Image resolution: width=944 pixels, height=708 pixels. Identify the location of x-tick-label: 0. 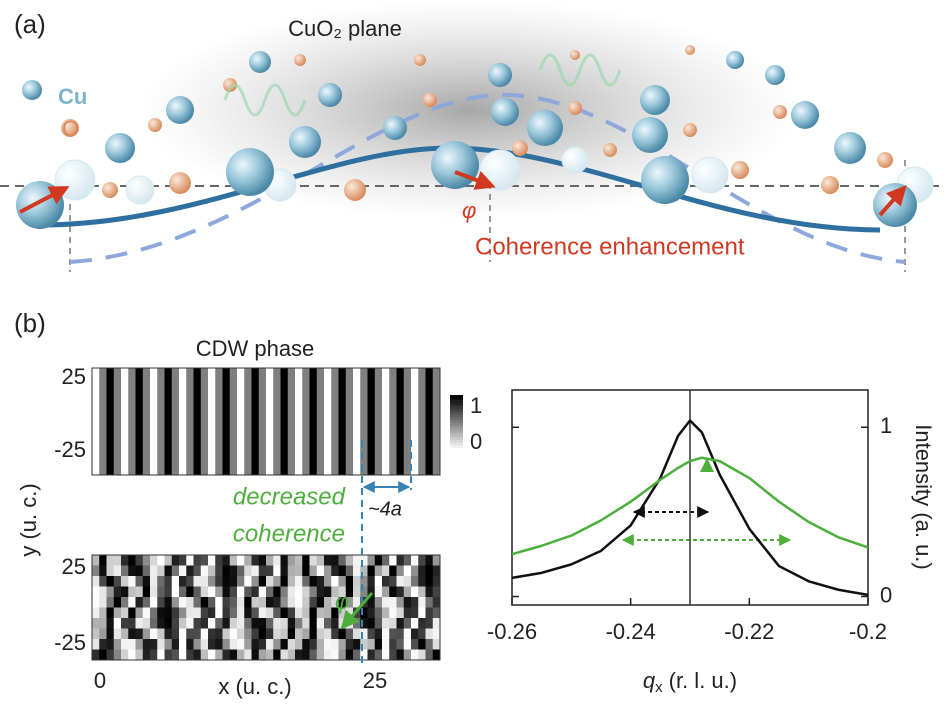
(100, 680).